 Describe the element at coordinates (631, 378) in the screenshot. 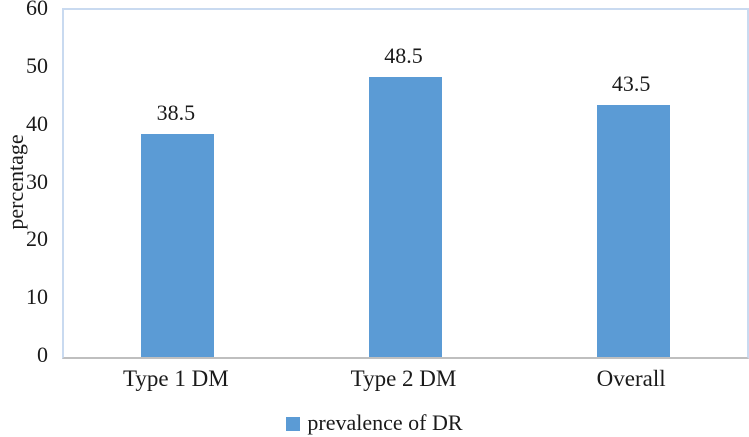

I see `x-axis-tick-label: Overall` at that location.